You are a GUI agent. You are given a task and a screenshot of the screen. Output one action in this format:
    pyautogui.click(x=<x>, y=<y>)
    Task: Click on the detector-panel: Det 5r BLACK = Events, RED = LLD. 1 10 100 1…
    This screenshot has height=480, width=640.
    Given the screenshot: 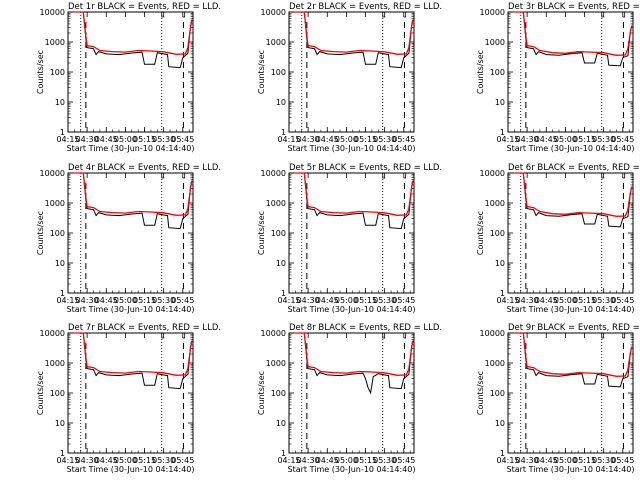 What is the action you would take?
    pyautogui.click(x=349, y=238)
    